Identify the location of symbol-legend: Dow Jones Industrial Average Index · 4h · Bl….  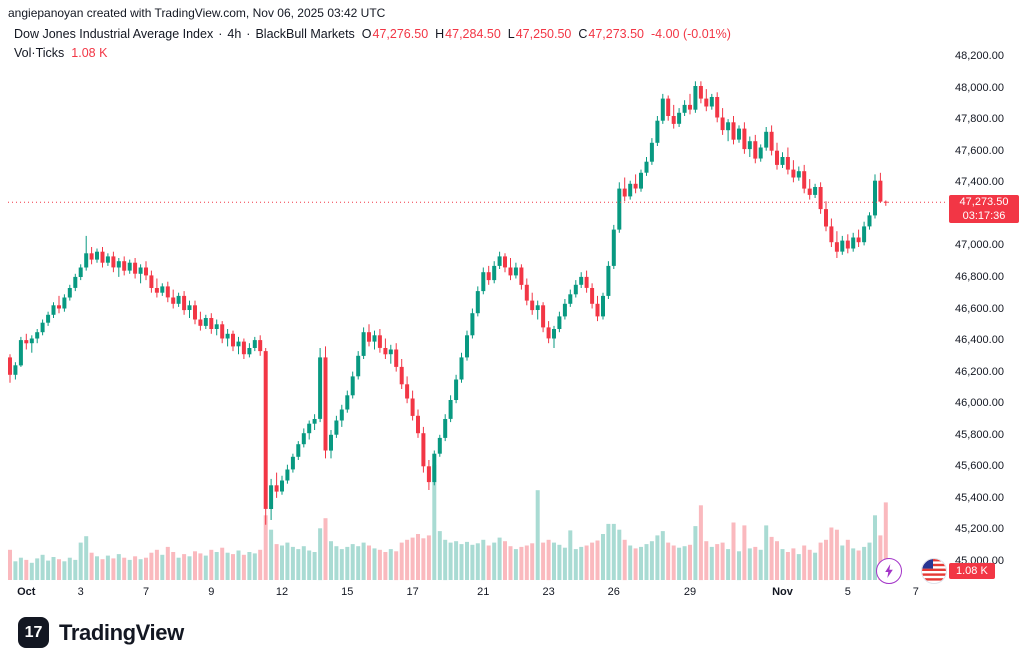
(372, 34).